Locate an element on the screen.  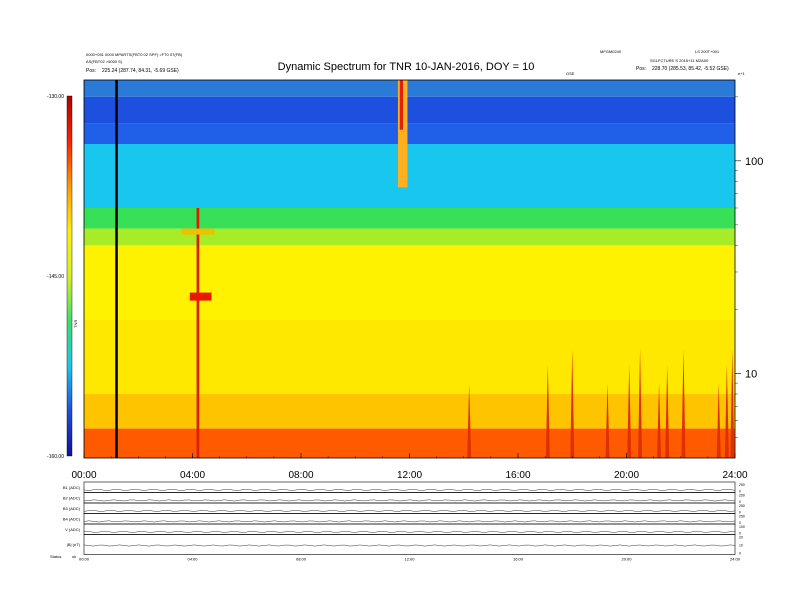
sub-panel-label: |B| (nT) is located at coordinates (74, 544).